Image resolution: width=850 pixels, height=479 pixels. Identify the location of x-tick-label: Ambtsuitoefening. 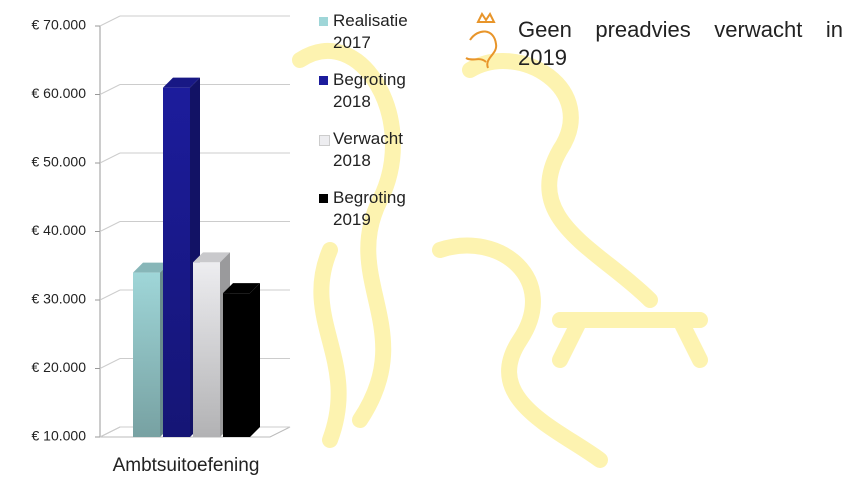
(186, 465).